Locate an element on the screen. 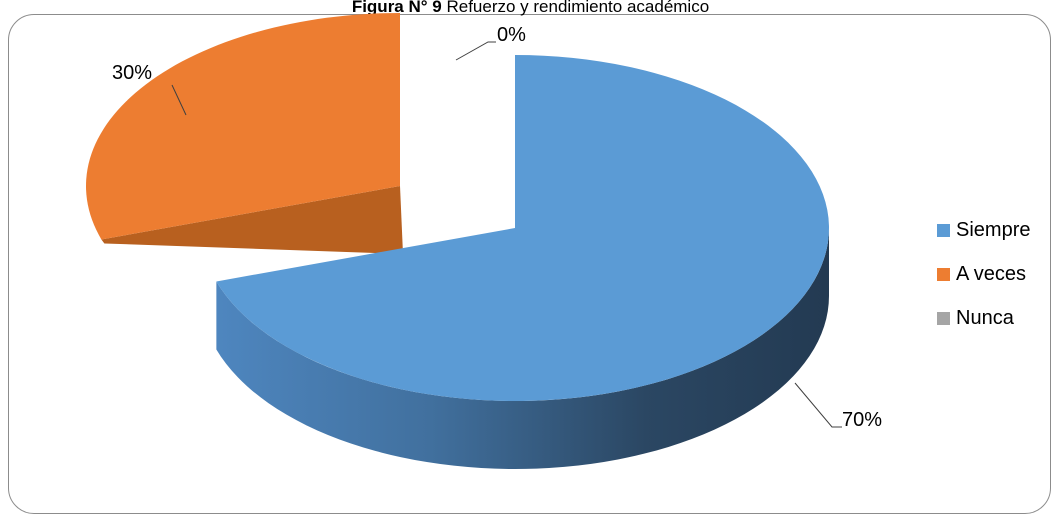 The width and height of the screenshot is (1061, 523). legend-swatch-a-veces is located at coordinates (943, 274).